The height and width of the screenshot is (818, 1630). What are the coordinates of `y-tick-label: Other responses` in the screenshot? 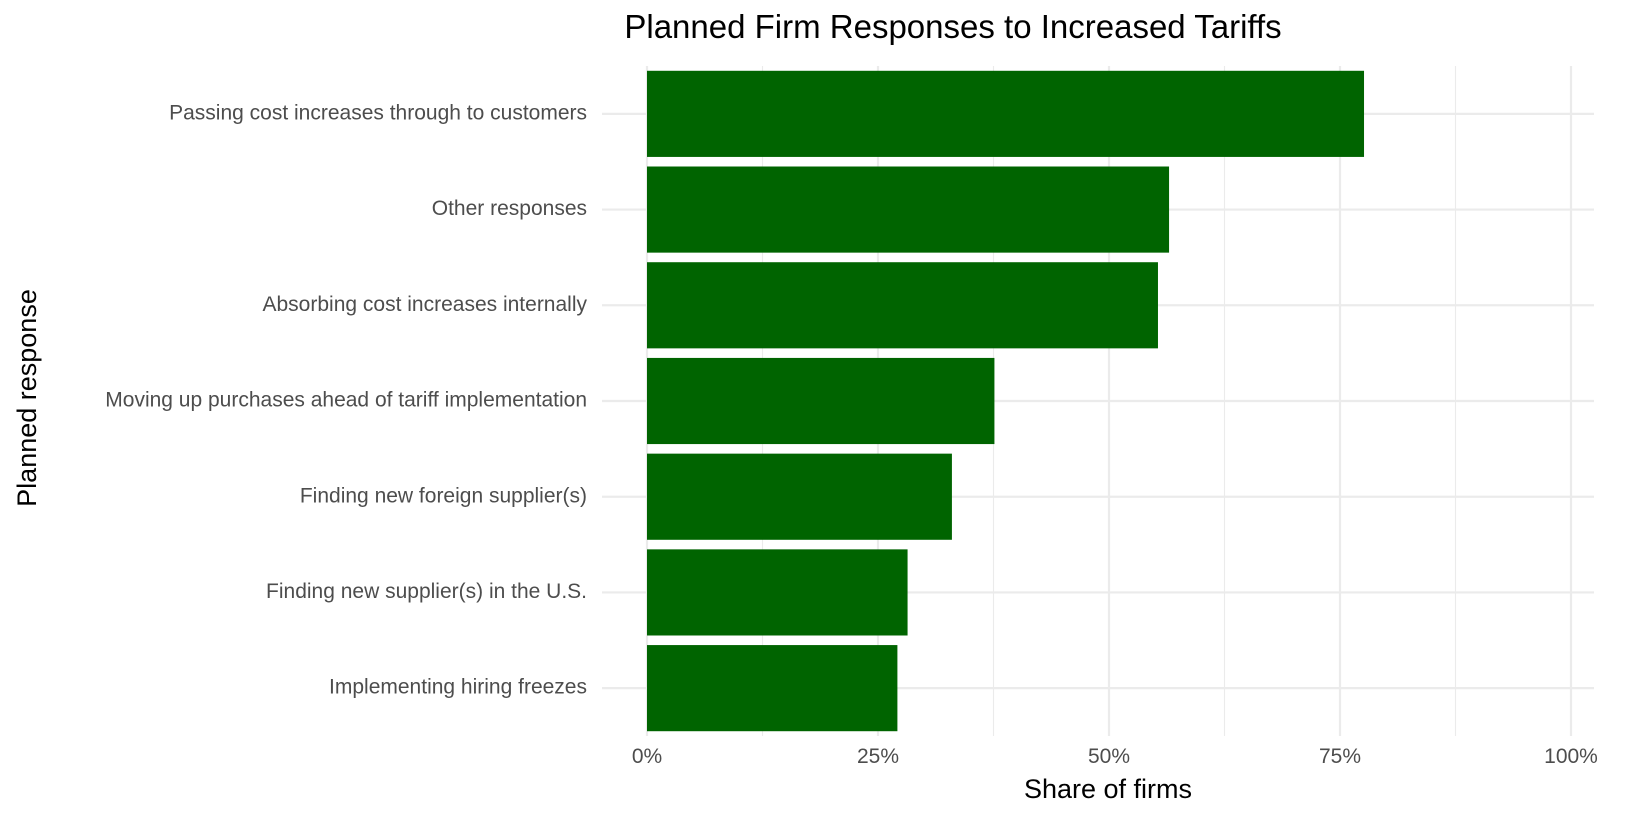 It's located at (509, 208).